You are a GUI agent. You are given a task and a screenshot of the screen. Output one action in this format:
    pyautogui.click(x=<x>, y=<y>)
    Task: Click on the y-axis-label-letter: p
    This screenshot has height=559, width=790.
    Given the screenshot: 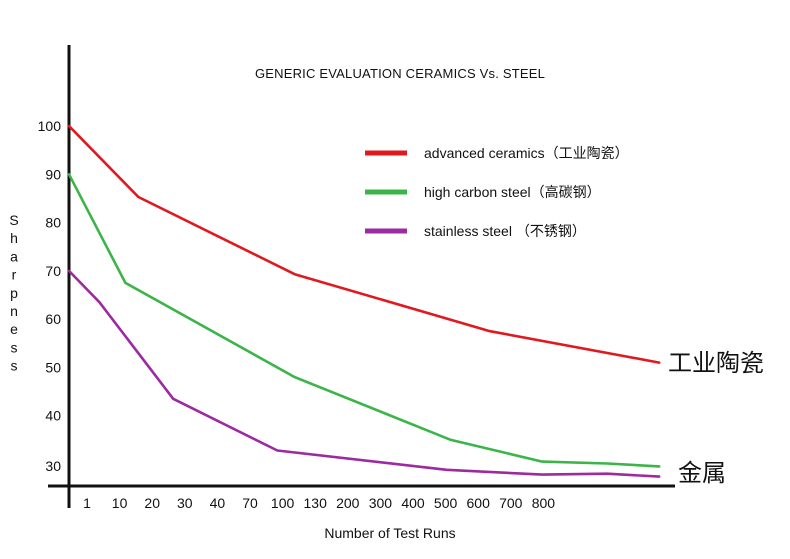 What is the action you would take?
    pyautogui.click(x=14, y=293)
    